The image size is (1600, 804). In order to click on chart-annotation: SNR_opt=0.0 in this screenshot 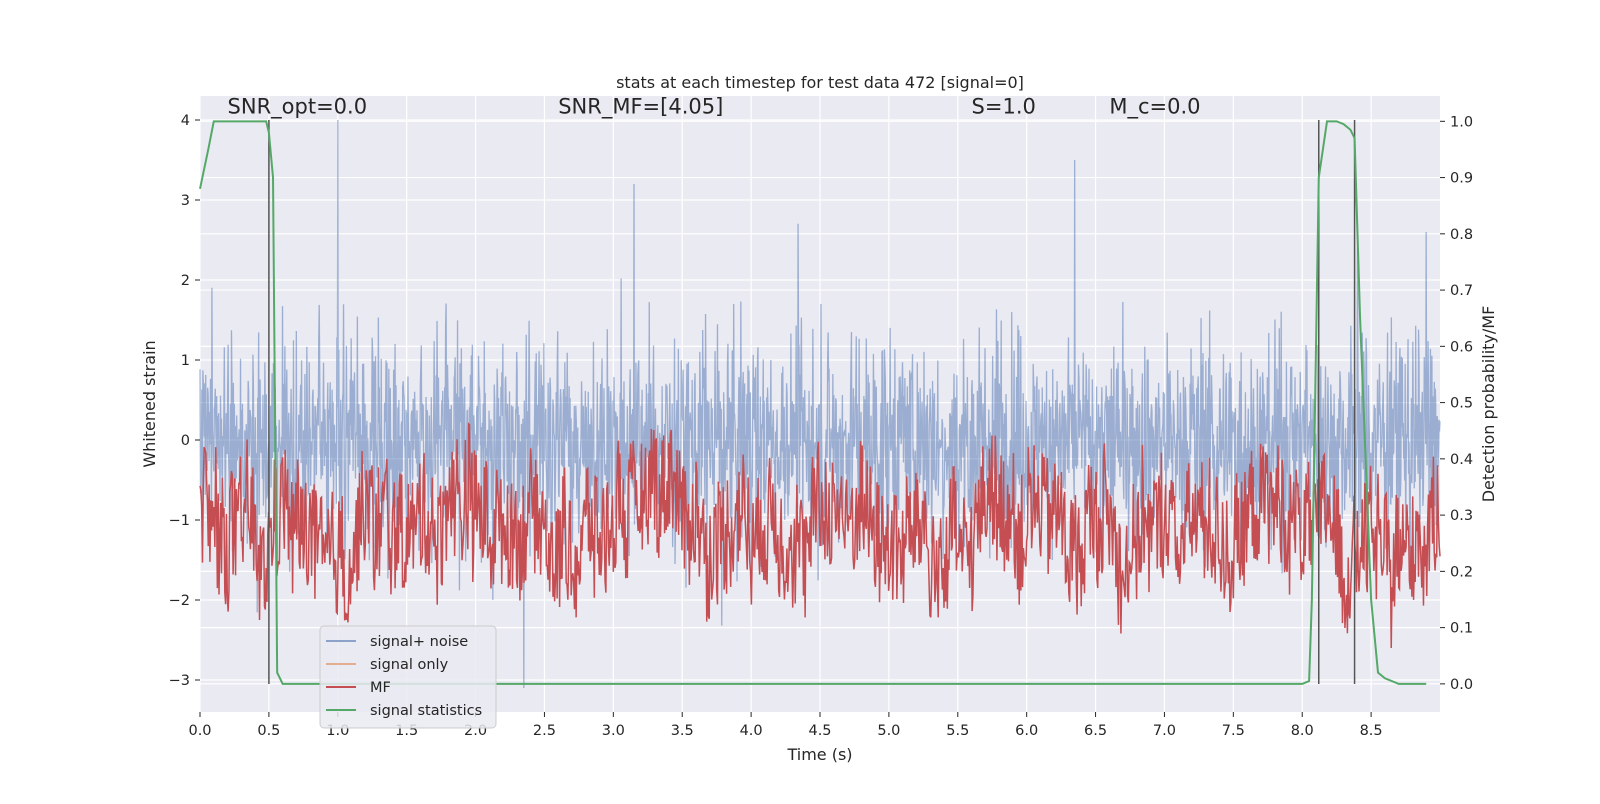, I will do `click(298, 107)`.